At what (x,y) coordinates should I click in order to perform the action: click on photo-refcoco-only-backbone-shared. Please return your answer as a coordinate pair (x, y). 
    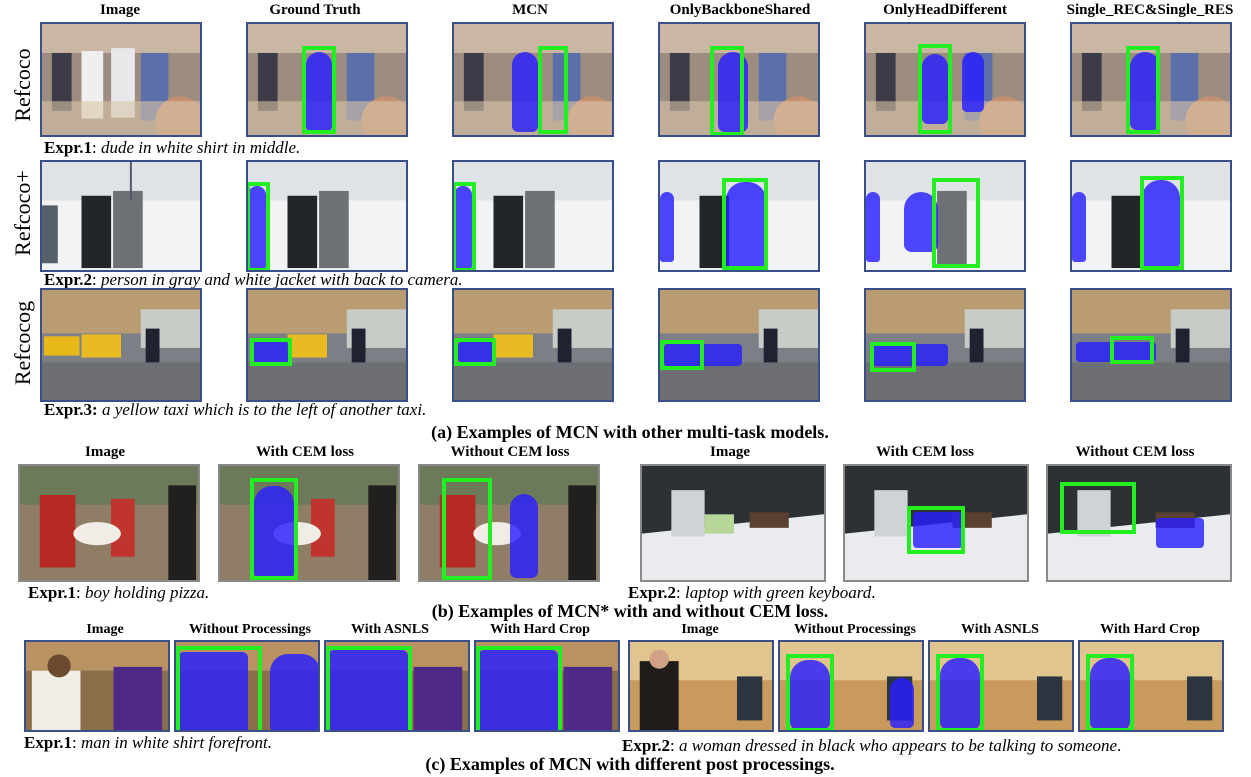
    Looking at the image, I should click on (739, 79).